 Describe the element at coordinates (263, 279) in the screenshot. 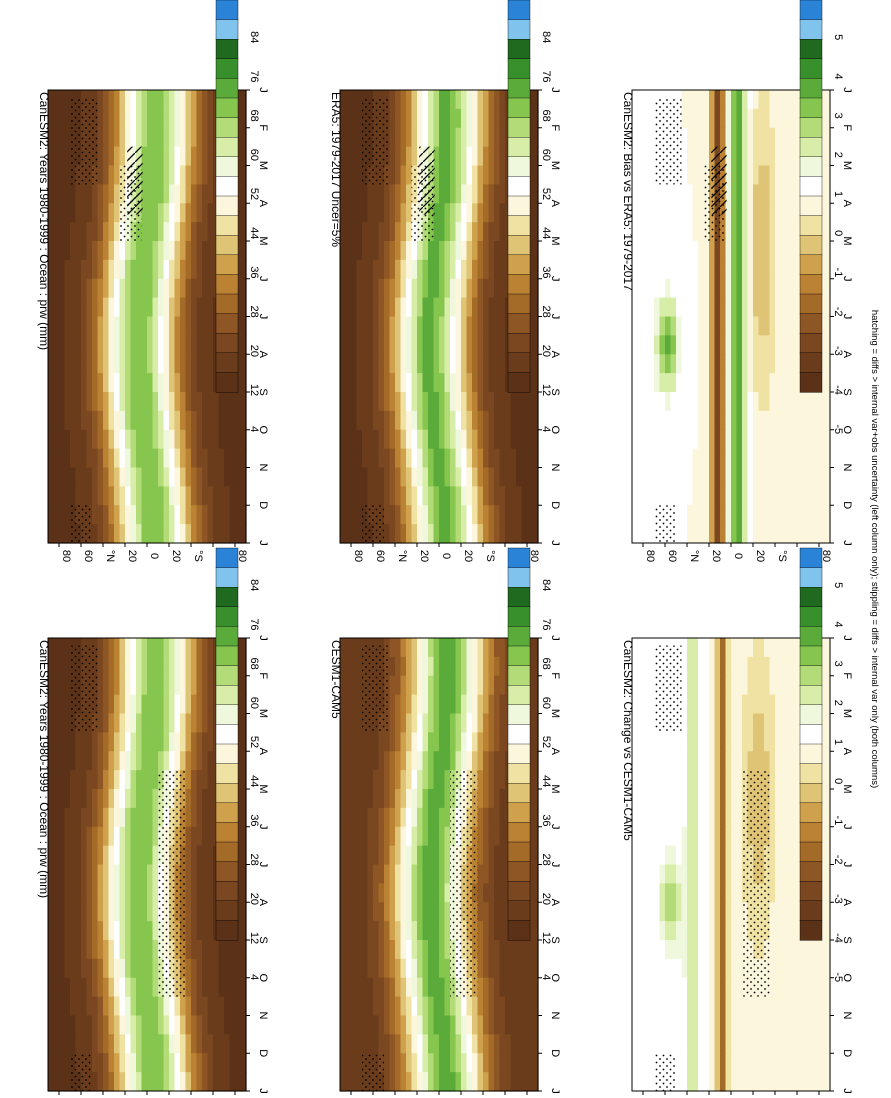

I see `month-tick-label: J` at that location.